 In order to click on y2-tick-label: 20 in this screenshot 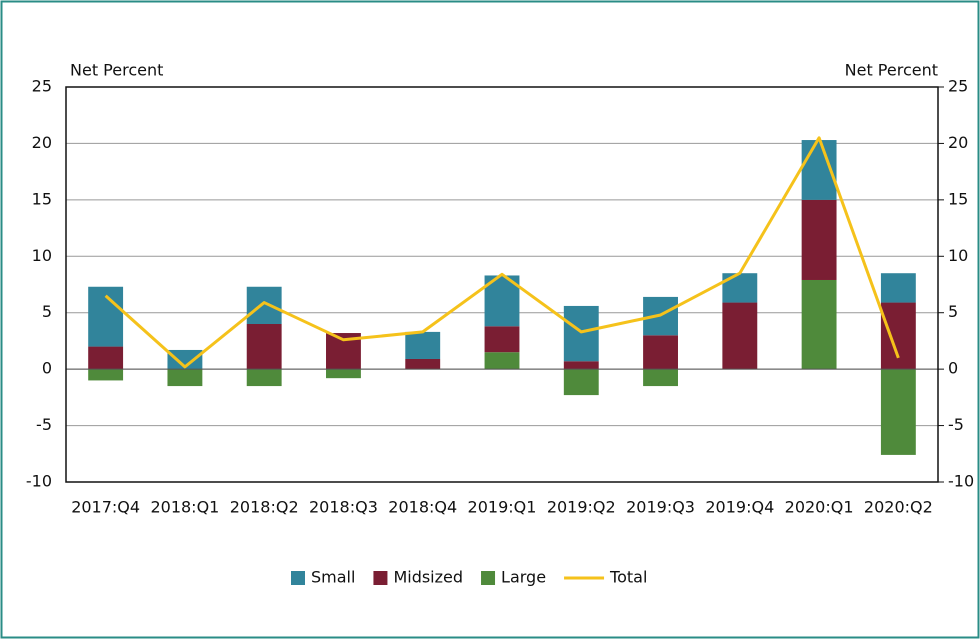, I will do `click(958, 142)`.